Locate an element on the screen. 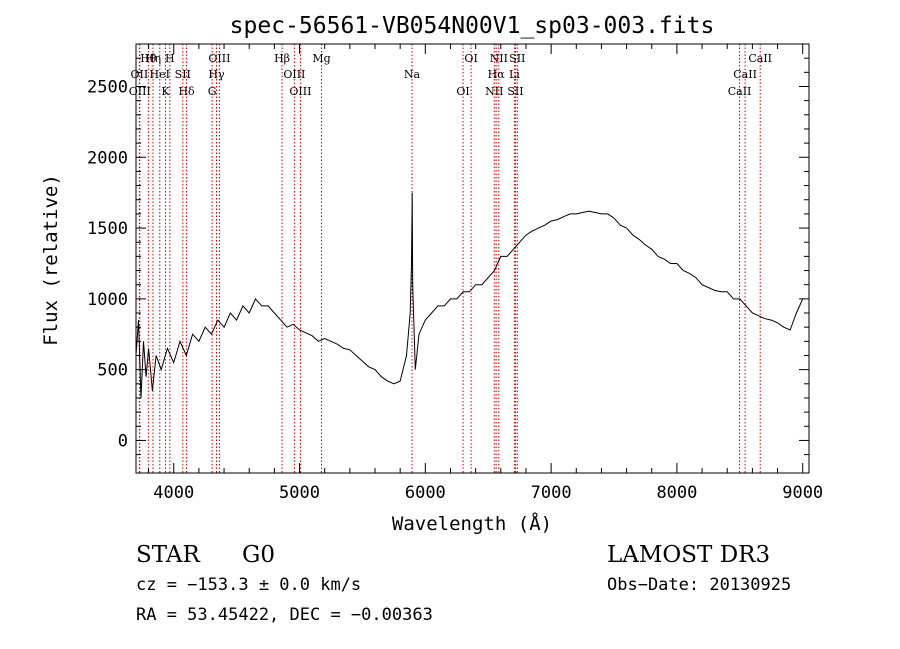  y-tick-label: 1000 is located at coordinates (107, 300).